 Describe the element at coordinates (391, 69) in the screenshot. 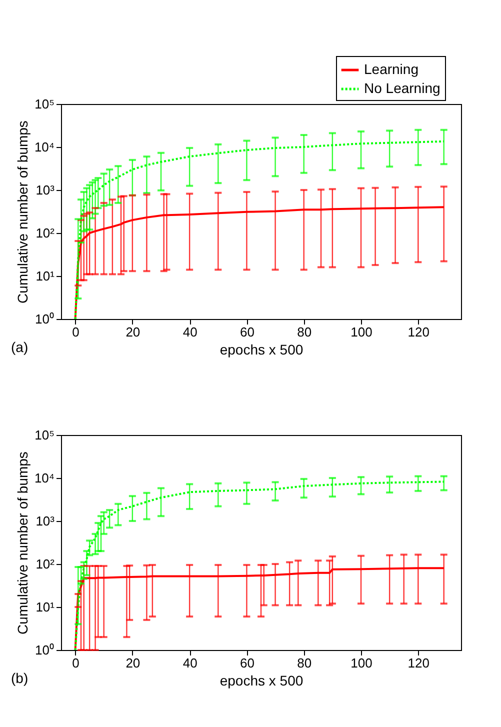

I see `legend-label: Learning` at that location.